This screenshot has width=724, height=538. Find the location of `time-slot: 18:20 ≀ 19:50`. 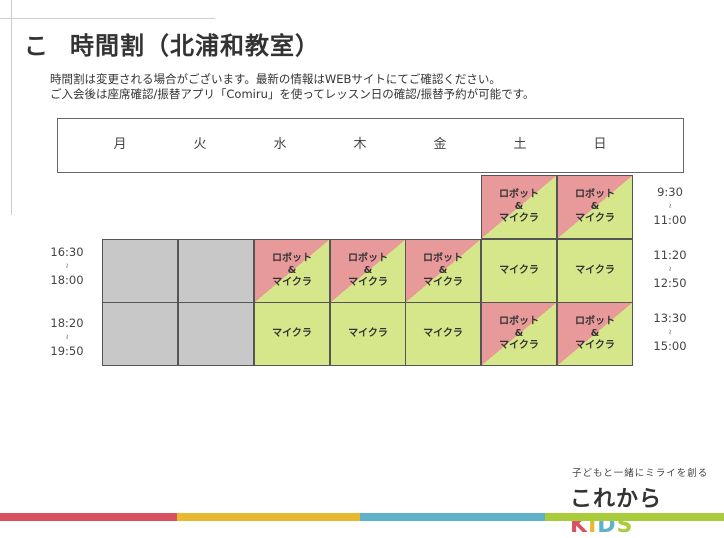

time-slot: 18:20 ≀ 19:50 is located at coordinates (67, 337).